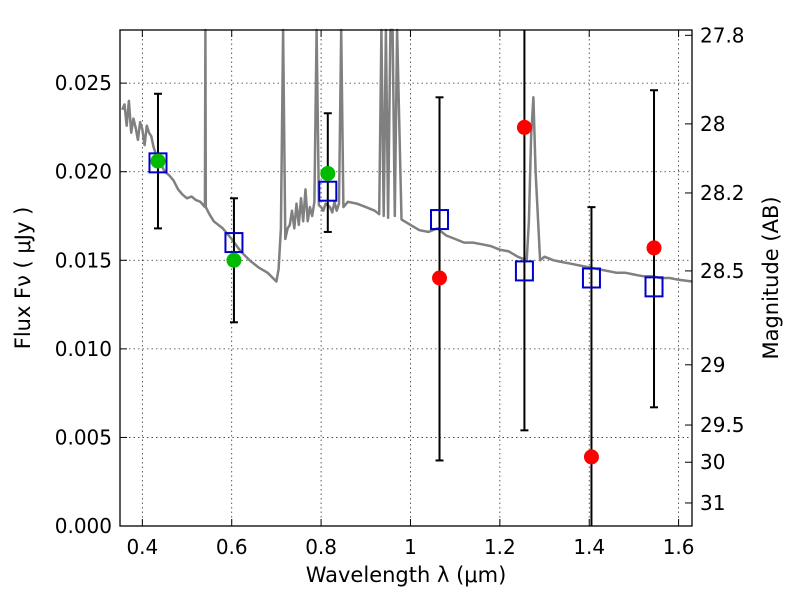 This screenshot has width=800, height=600. What do you see at coordinates (500, 547) in the screenshot?
I see `x-tick-label: 1.2` at bounding box center [500, 547].